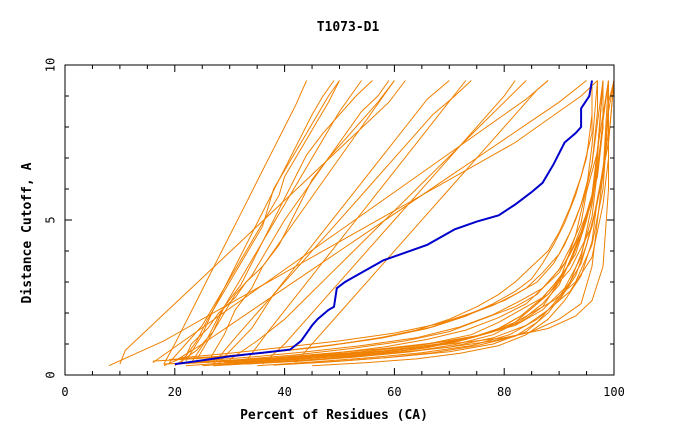 Image resolution: width=680 pixels, height=440 pixels. What do you see at coordinates (64, 392) in the screenshot?
I see `x-tick-label-0: 0` at bounding box center [64, 392].